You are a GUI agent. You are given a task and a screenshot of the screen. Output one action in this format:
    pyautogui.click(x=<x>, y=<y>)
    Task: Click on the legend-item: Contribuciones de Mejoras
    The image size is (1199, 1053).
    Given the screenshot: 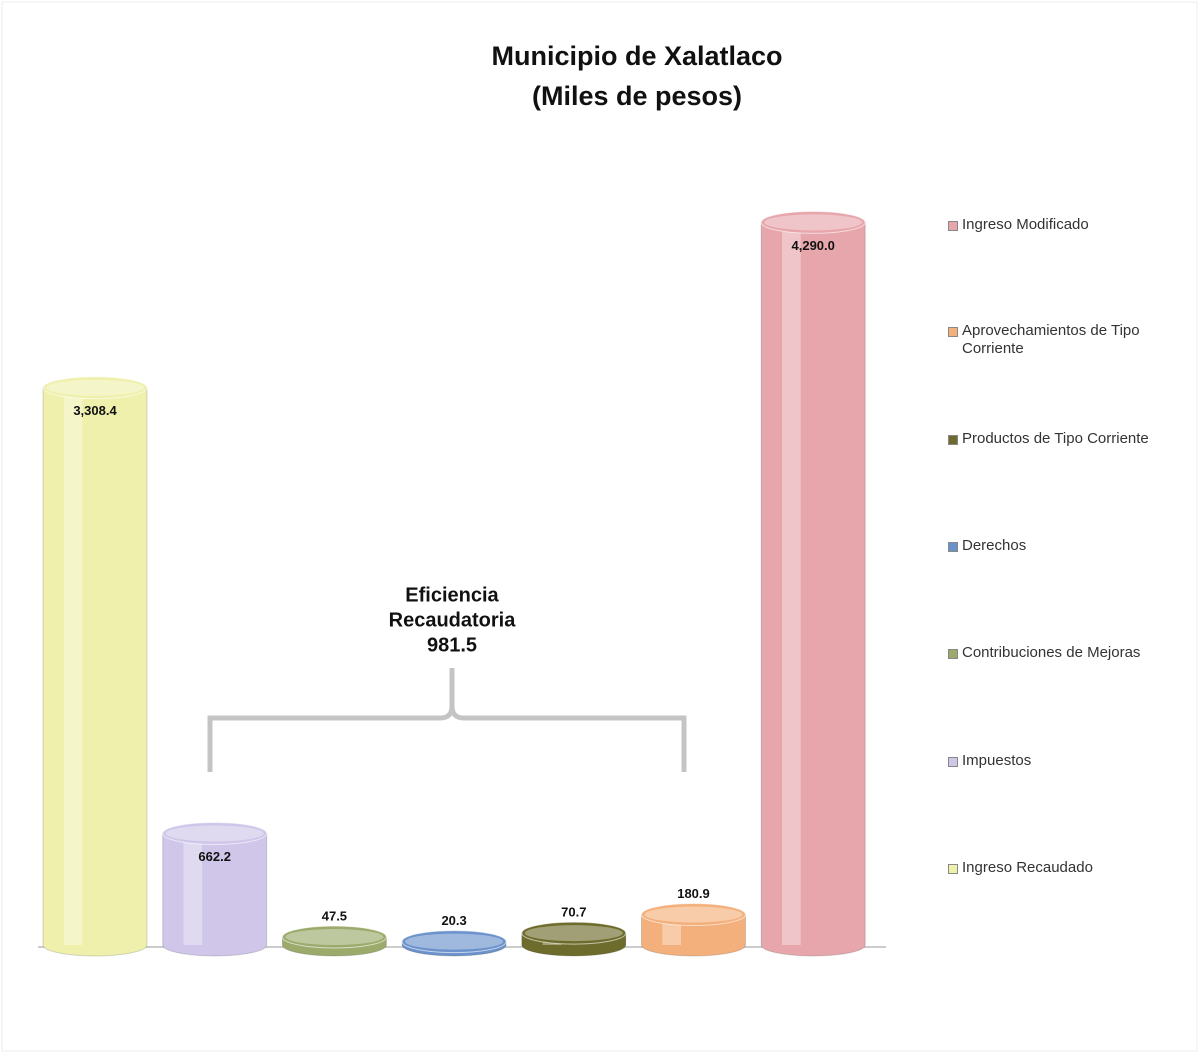 What is the action you would take?
    pyautogui.click(x=1060, y=653)
    